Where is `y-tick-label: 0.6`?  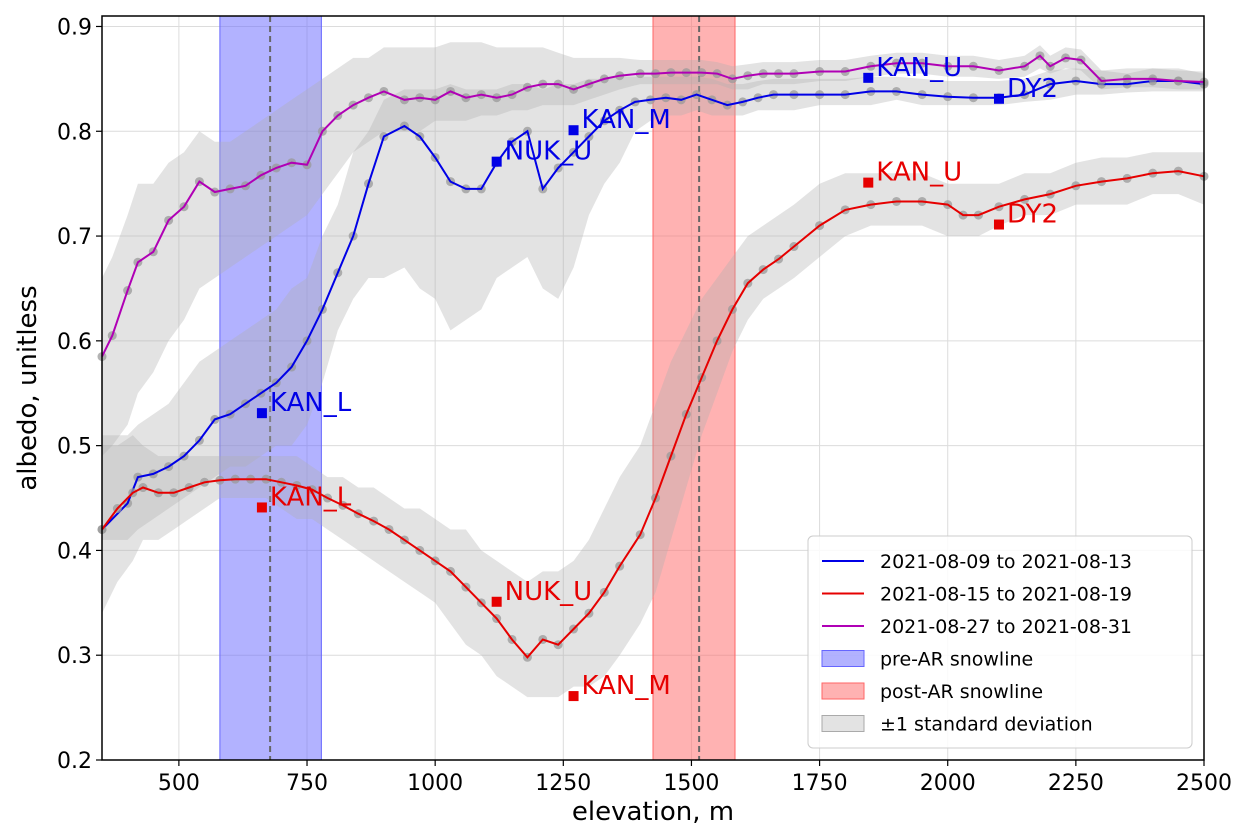
y-tick-label: 0.6 is located at coordinates (74, 342).